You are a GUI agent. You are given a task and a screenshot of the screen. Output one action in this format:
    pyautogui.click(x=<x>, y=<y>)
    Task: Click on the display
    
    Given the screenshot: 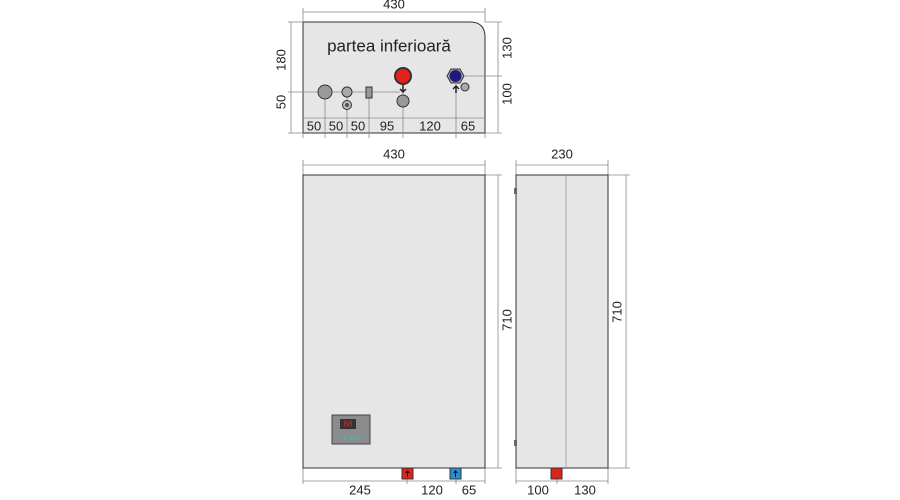 What is the action you would take?
    pyautogui.click(x=348, y=424)
    